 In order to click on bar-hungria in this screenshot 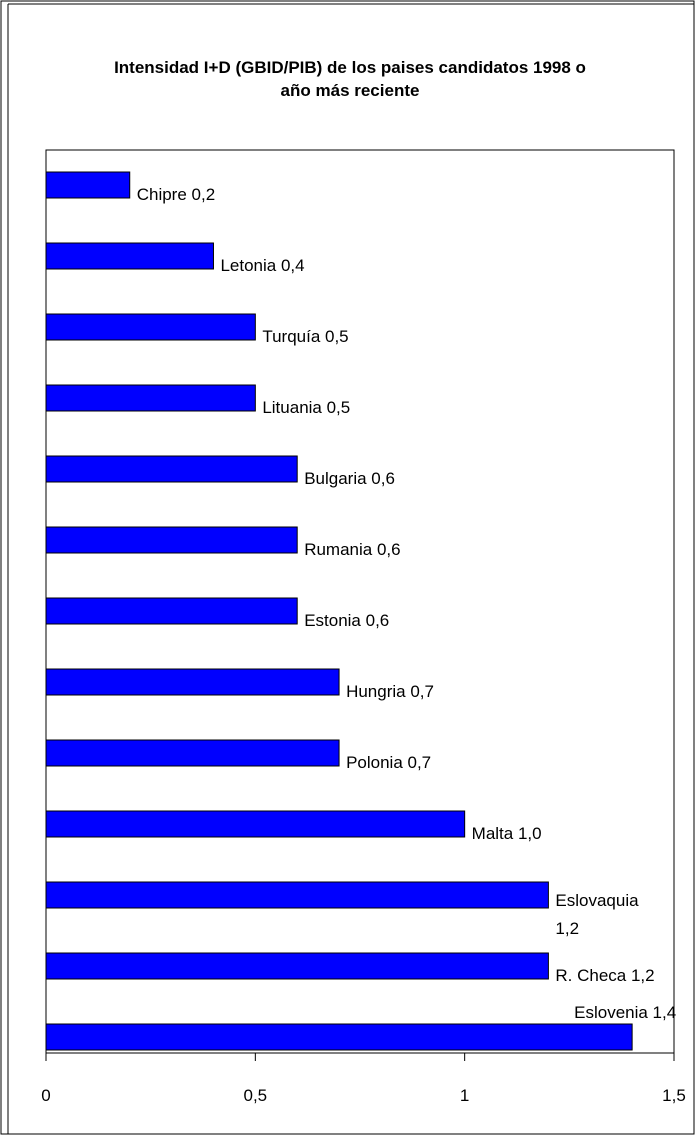, I will do `click(192, 682)`.